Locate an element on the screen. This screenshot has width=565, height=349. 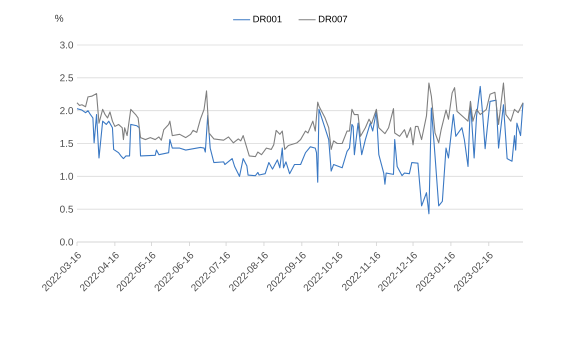
y-tick-label: 2.0 is located at coordinates (67, 110).